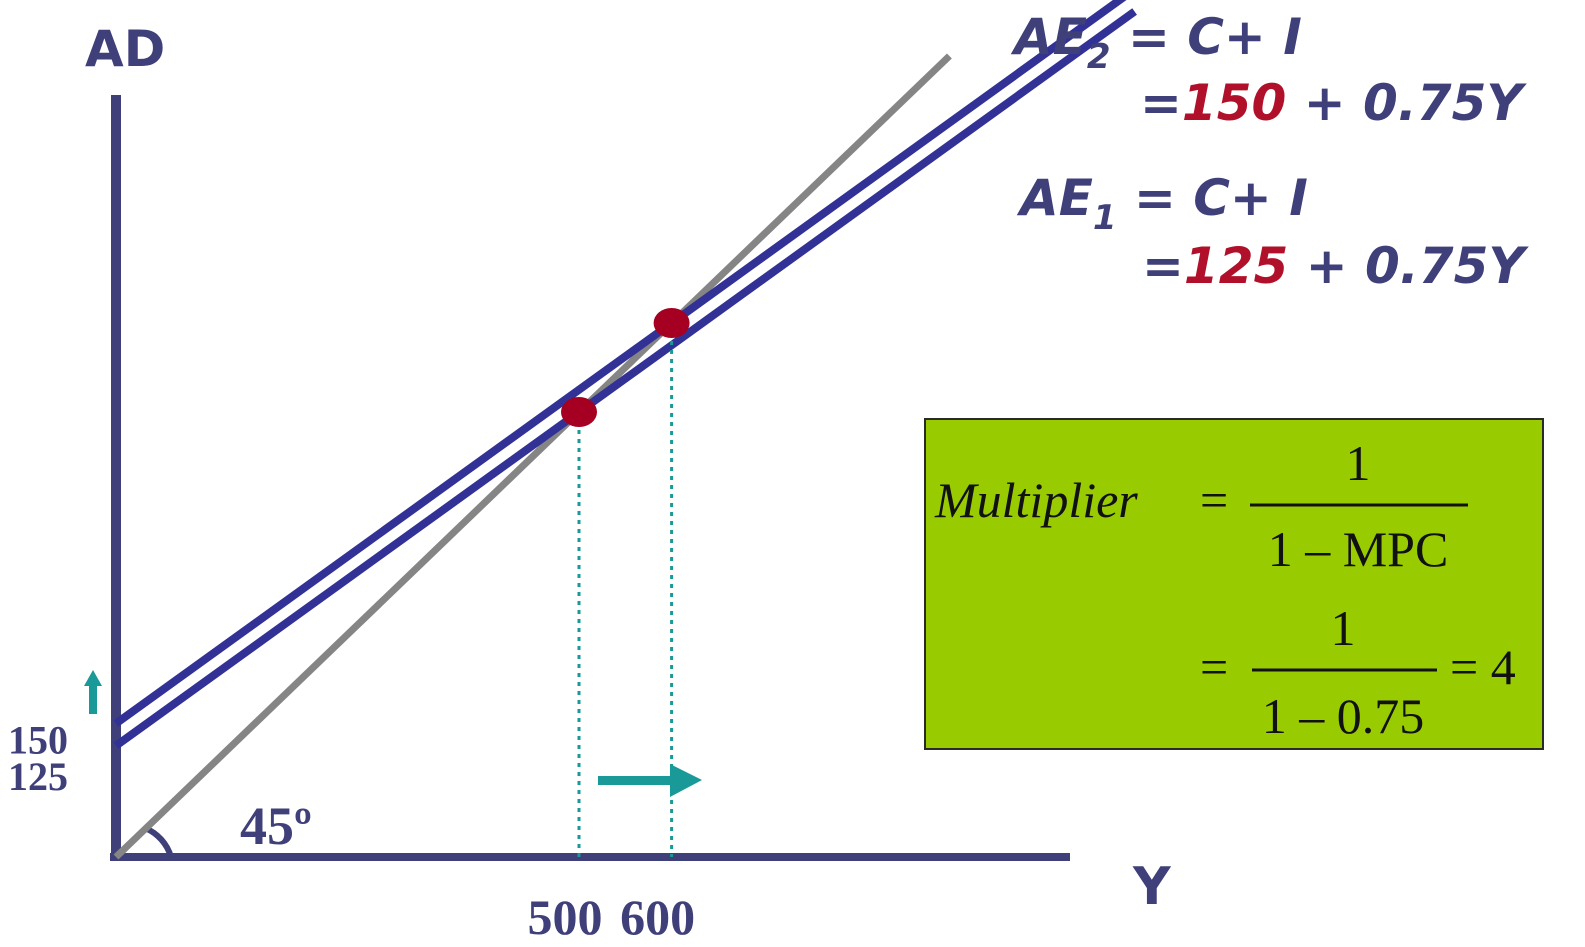  What do you see at coordinates (38, 776) in the screenshot?
I see `y-tick-label-125: 125` at bounding box center [38, 776].